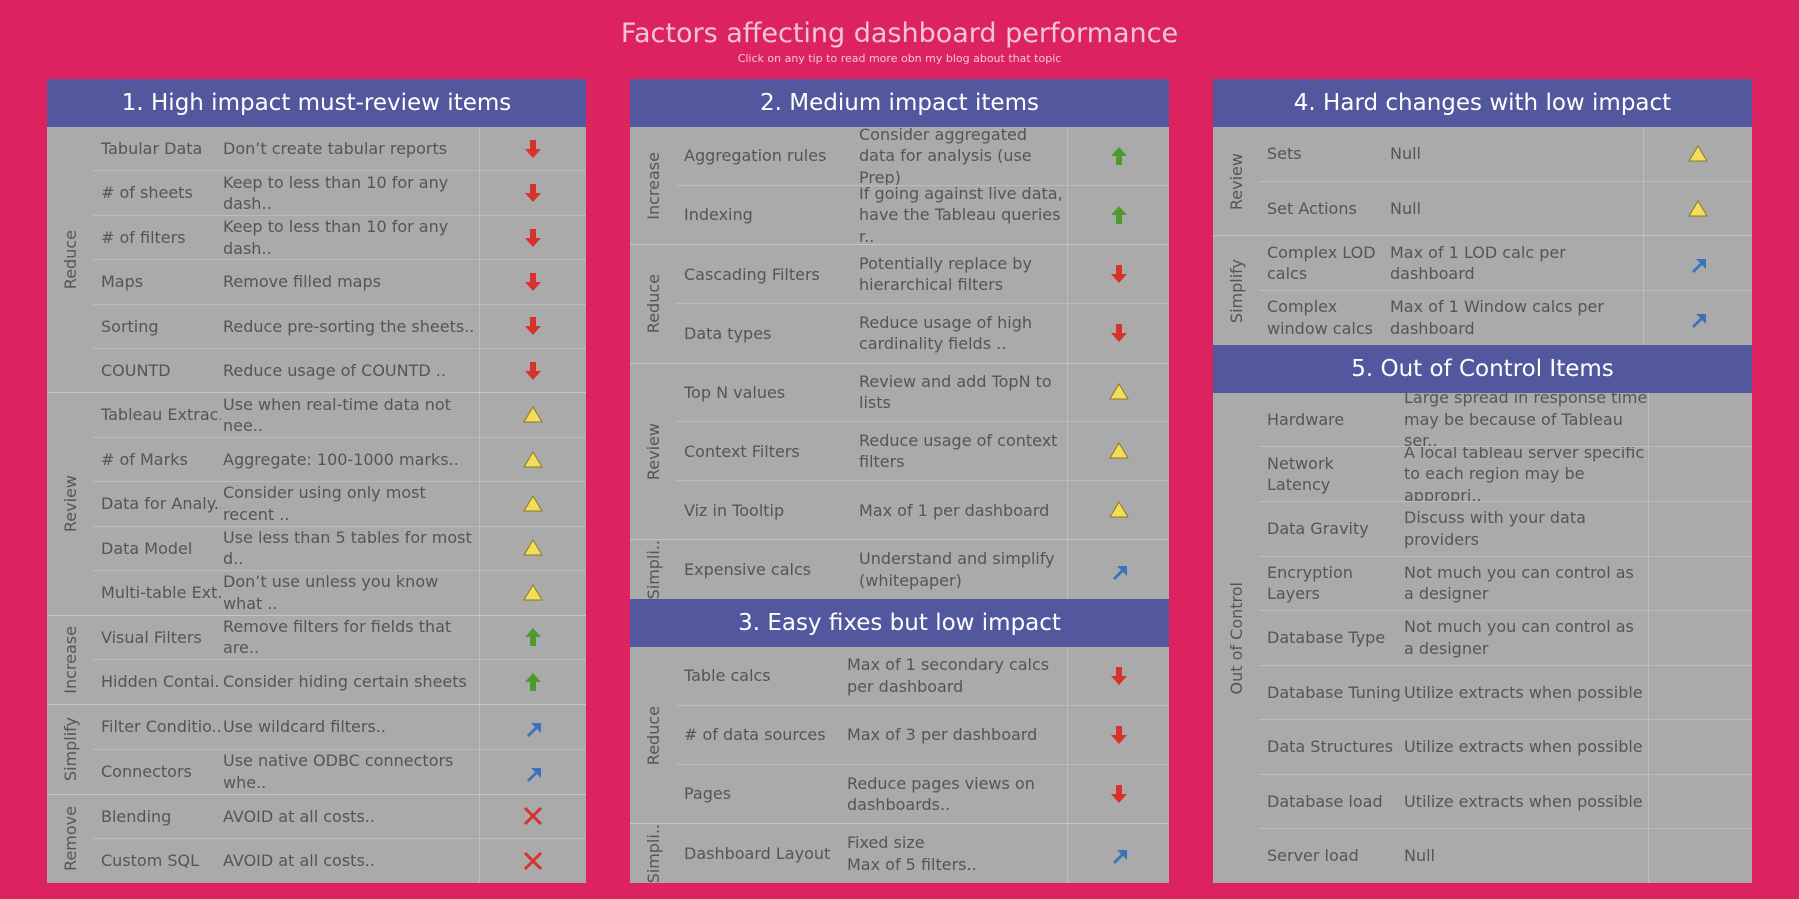 The height and width of the screenshot is (899, 1799). I want to click on tip-link: Reduce pages views on dashboards.., so click(941, 794).